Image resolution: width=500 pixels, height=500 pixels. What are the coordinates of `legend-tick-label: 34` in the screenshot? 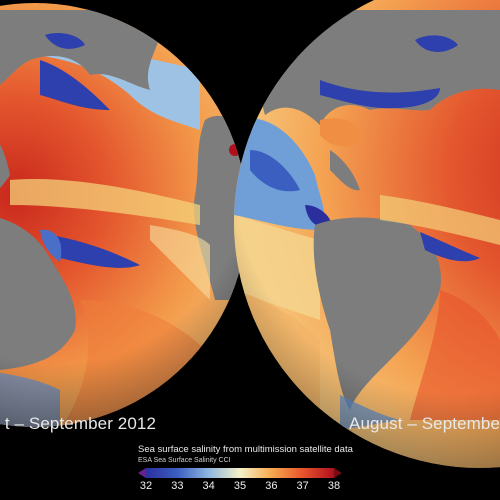 It's located at (208, 486).